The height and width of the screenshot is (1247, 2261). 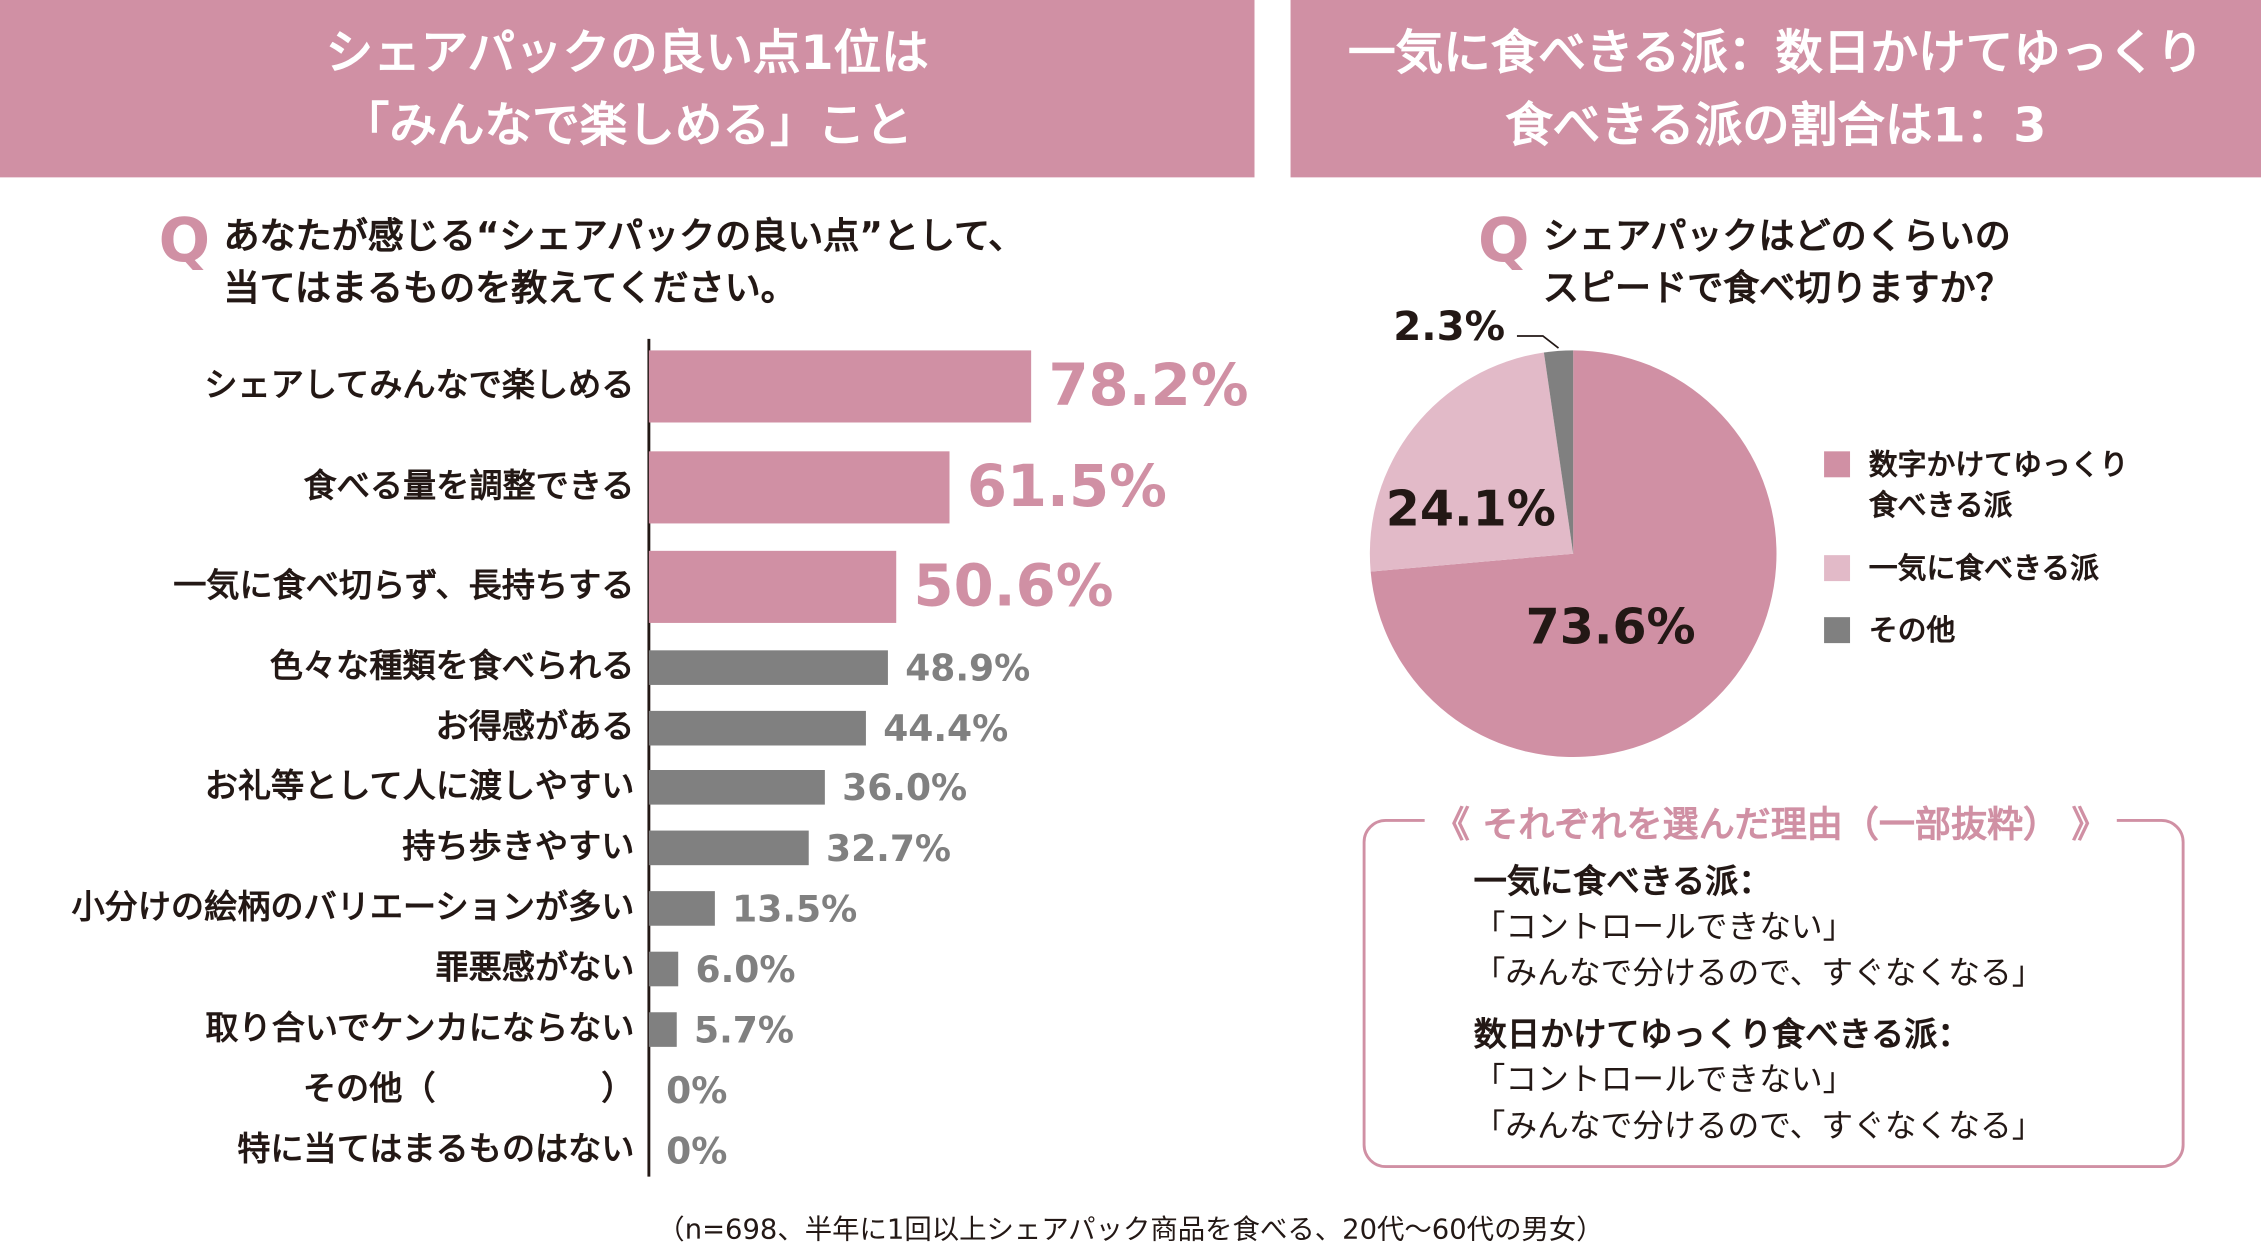 I want to click on category-label: 罪悪感がない, so click(x=535, y=966).